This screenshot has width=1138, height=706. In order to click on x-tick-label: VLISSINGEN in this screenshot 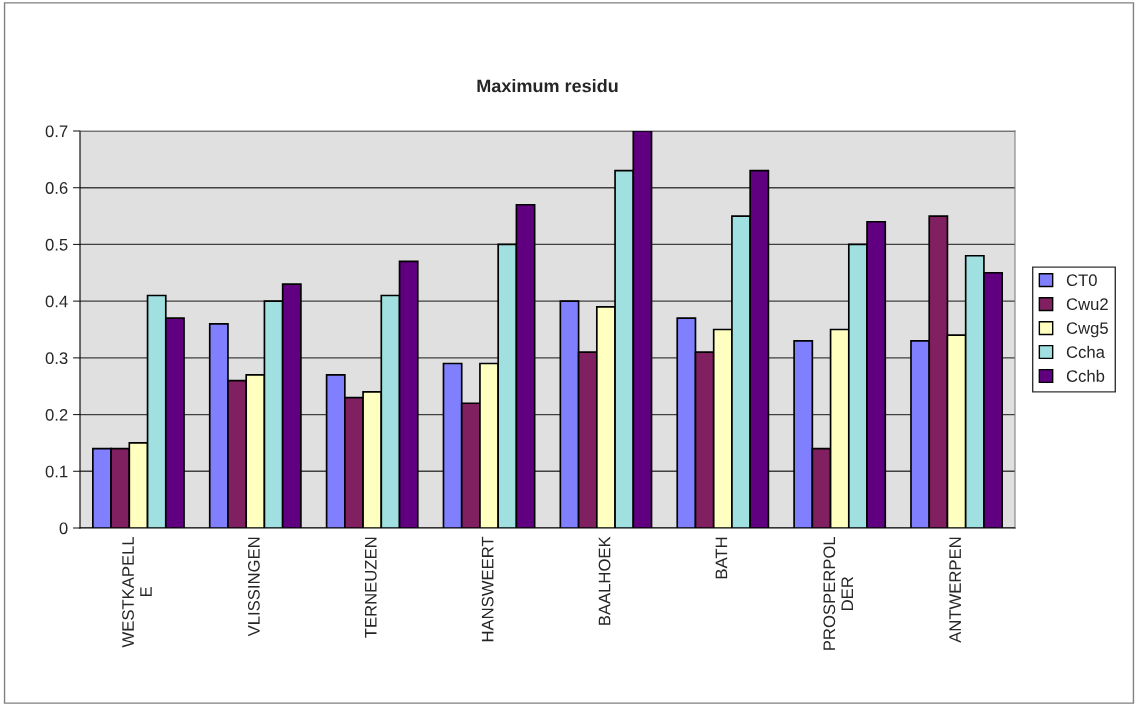, I will do `click(253, 587)`.